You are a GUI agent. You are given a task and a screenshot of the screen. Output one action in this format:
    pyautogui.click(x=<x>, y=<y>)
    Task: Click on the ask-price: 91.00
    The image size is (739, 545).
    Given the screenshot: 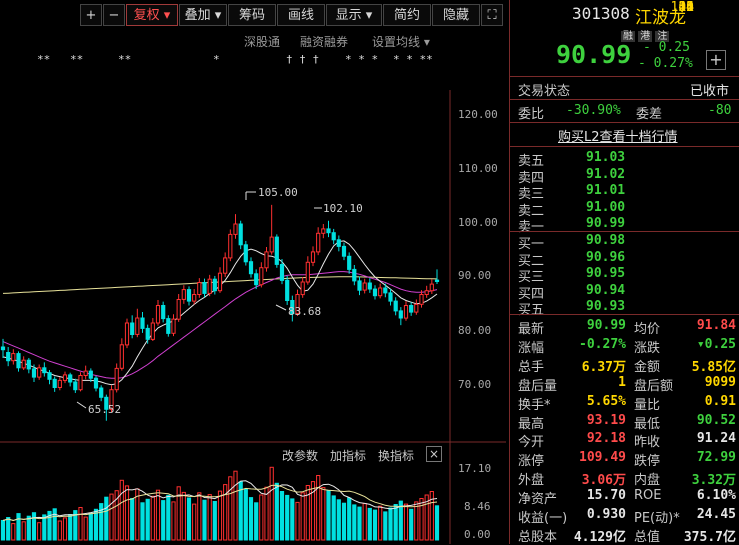 What is the action you would take?
    pyautogui.click(x=606, y=207)
    